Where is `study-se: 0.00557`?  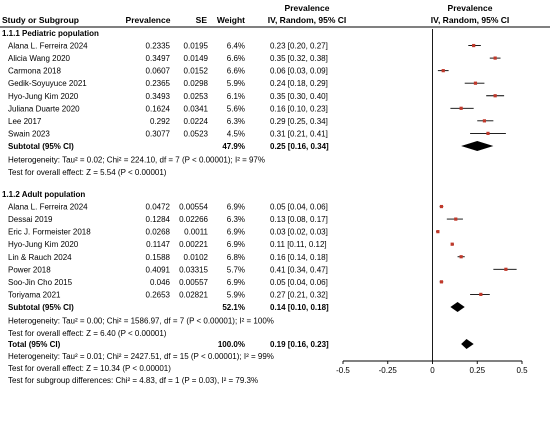 study-se: 0.00557 is located at coordinates (193, 282).